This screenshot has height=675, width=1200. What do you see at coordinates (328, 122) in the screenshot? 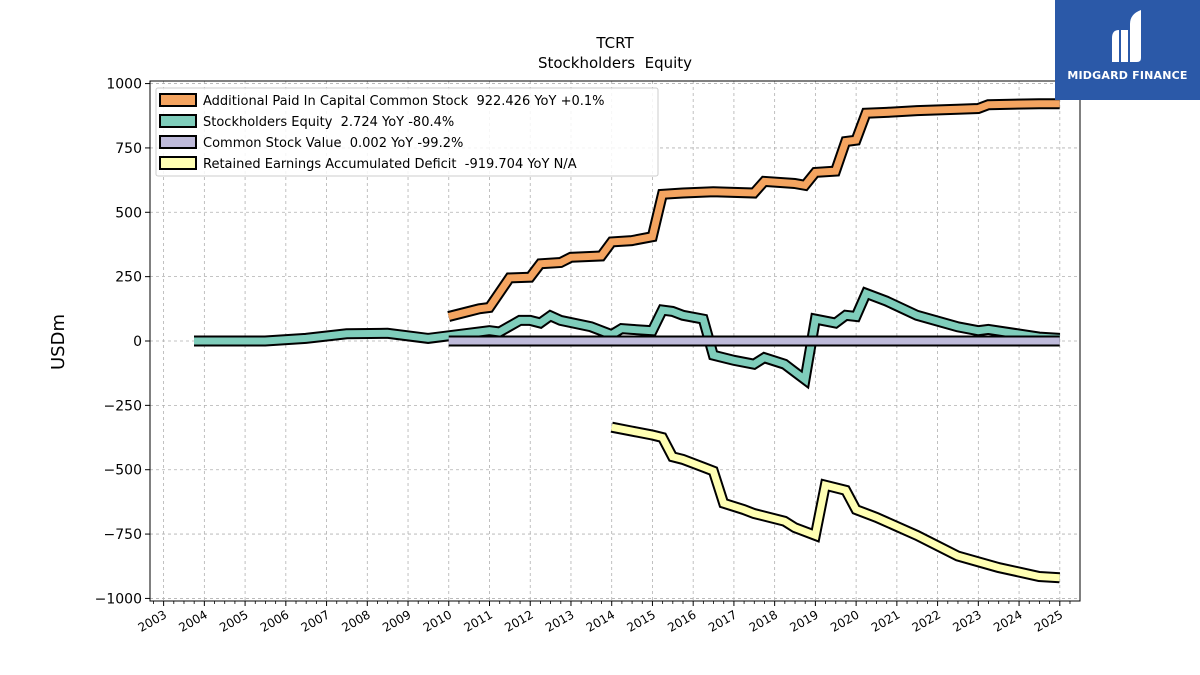
I see `legend-label-2: Stockholders Equity 2.724 YoY -80.4%` at bounding box center [328, 122].